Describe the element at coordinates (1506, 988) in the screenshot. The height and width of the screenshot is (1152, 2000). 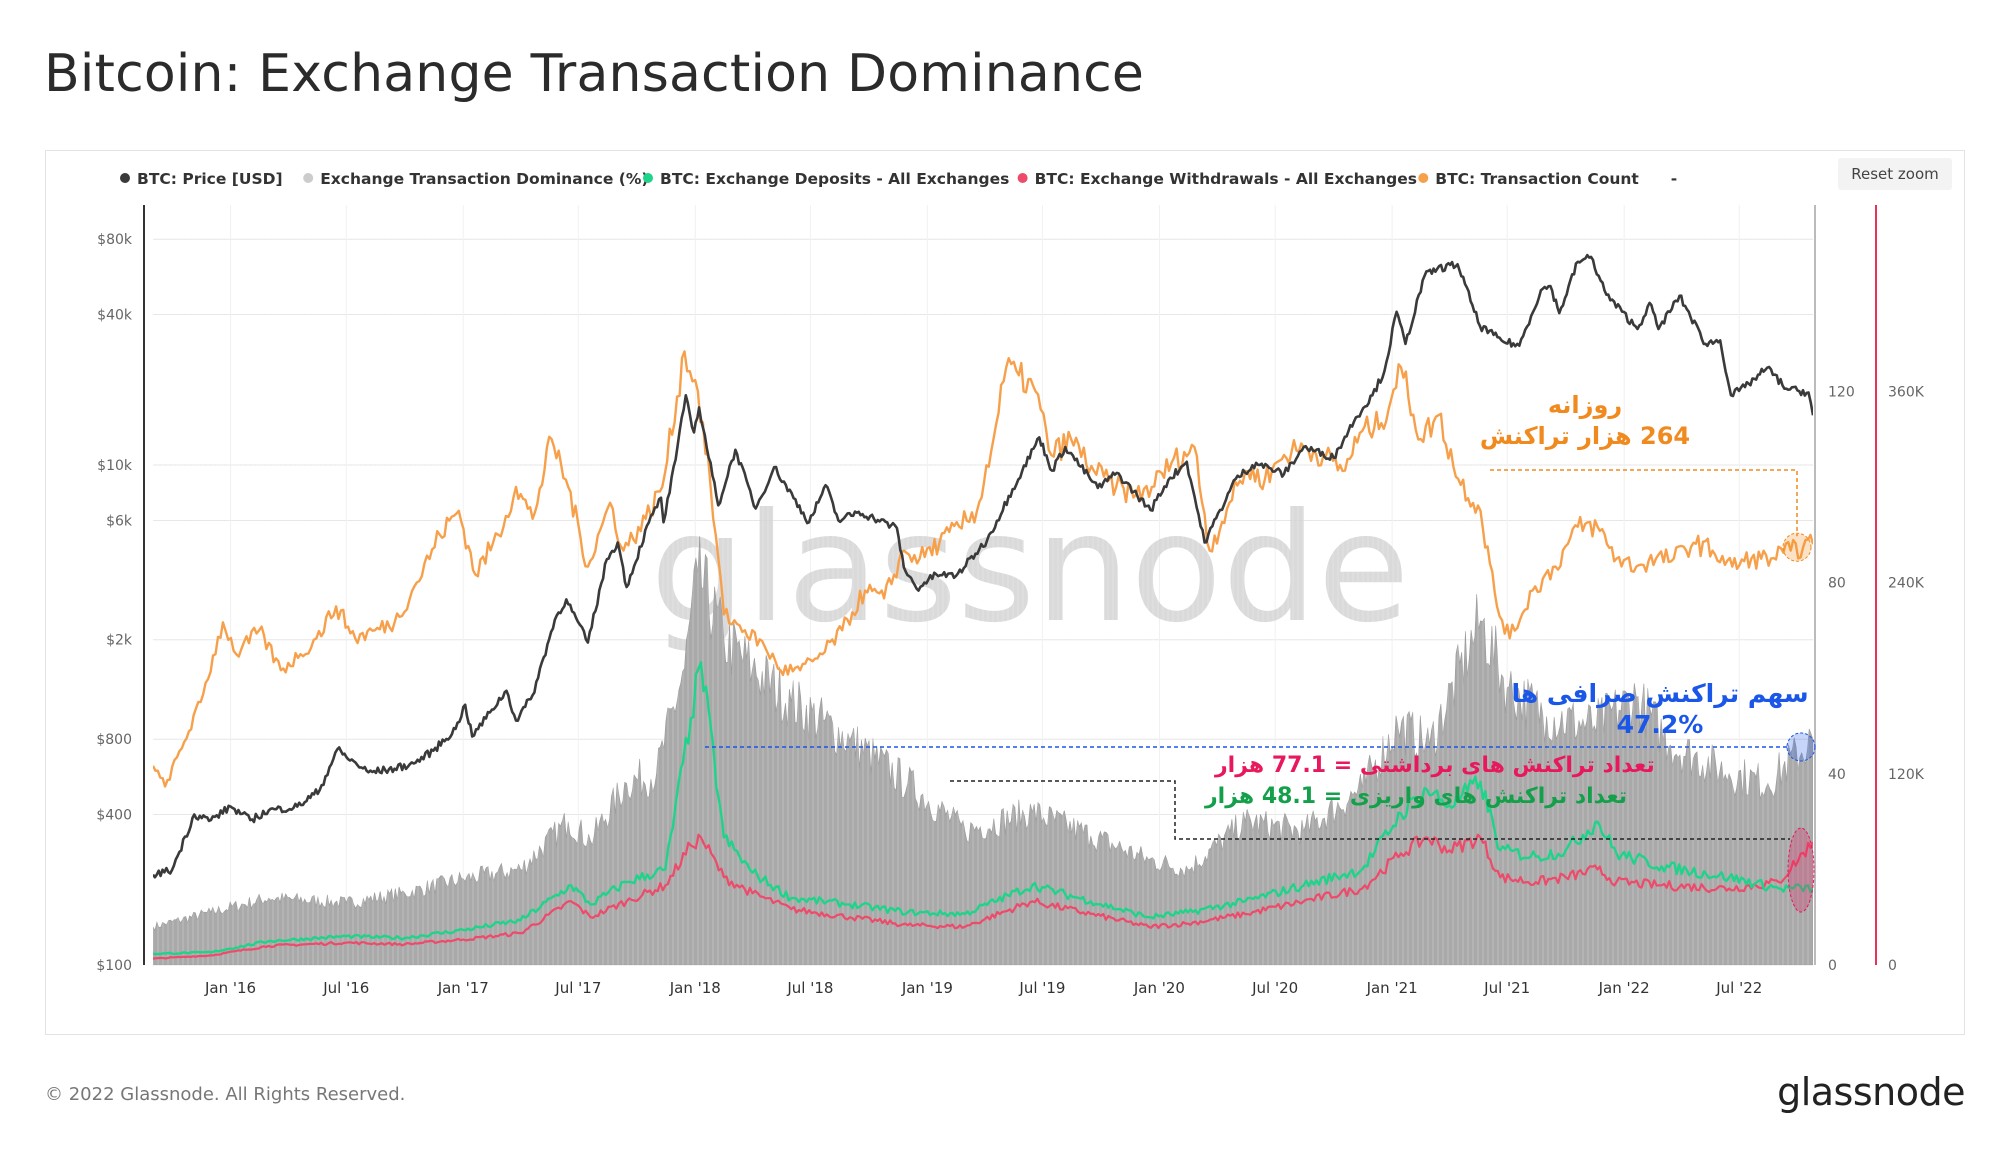
I see `x-tick-label: Jul '21` at that location.